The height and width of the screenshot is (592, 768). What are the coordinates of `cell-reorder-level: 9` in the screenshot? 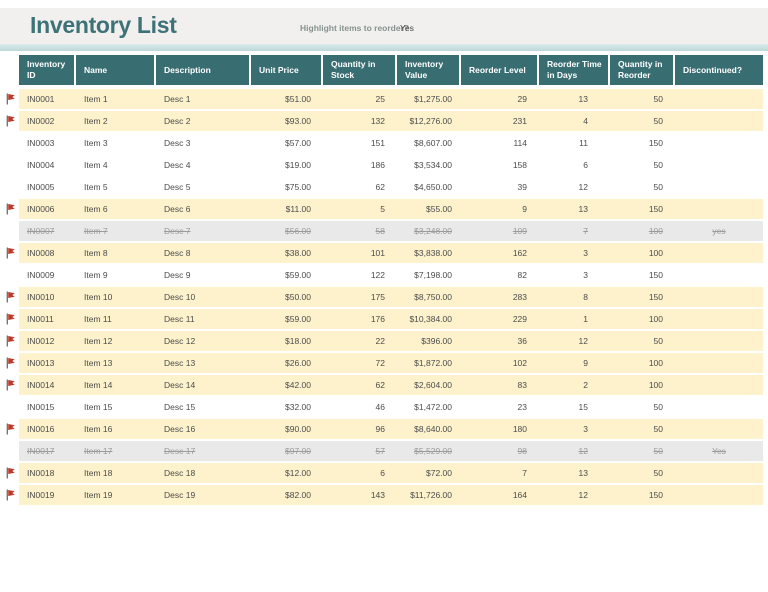 It's located at (524, 209).